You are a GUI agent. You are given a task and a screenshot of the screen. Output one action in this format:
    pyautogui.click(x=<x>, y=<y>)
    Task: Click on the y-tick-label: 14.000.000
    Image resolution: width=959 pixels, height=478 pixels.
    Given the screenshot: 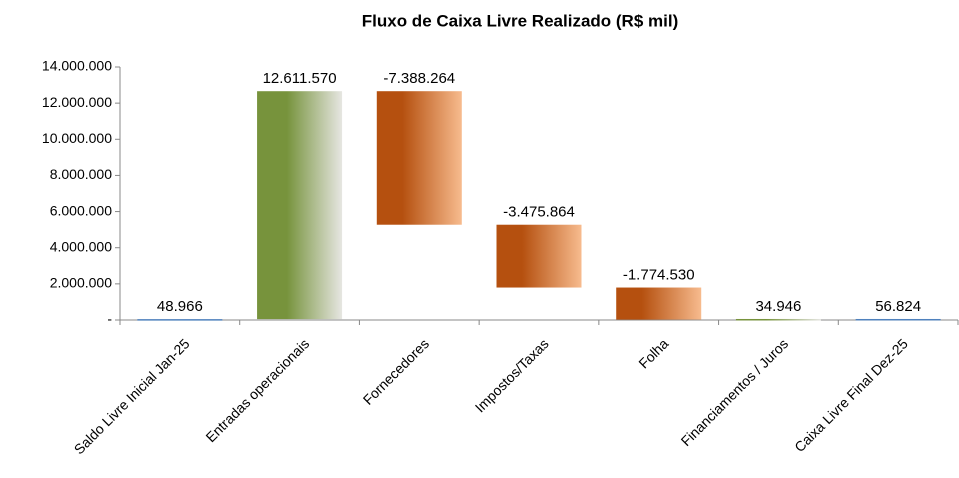 What is the action you would take?
    pyautogui.click(x=77, y=66)
    